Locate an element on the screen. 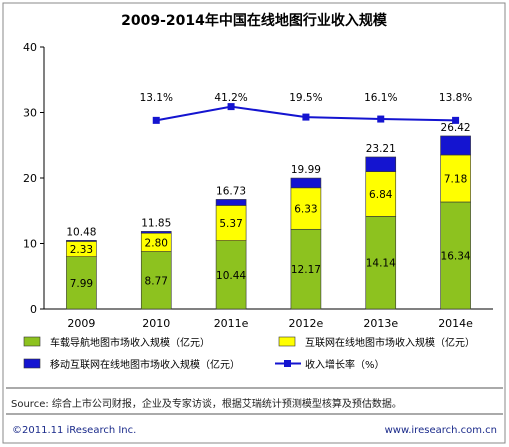 The image size is (509, 447). footer-copyright: ©2011.11 iResearch Inc. is located at coordinates (74, 430).